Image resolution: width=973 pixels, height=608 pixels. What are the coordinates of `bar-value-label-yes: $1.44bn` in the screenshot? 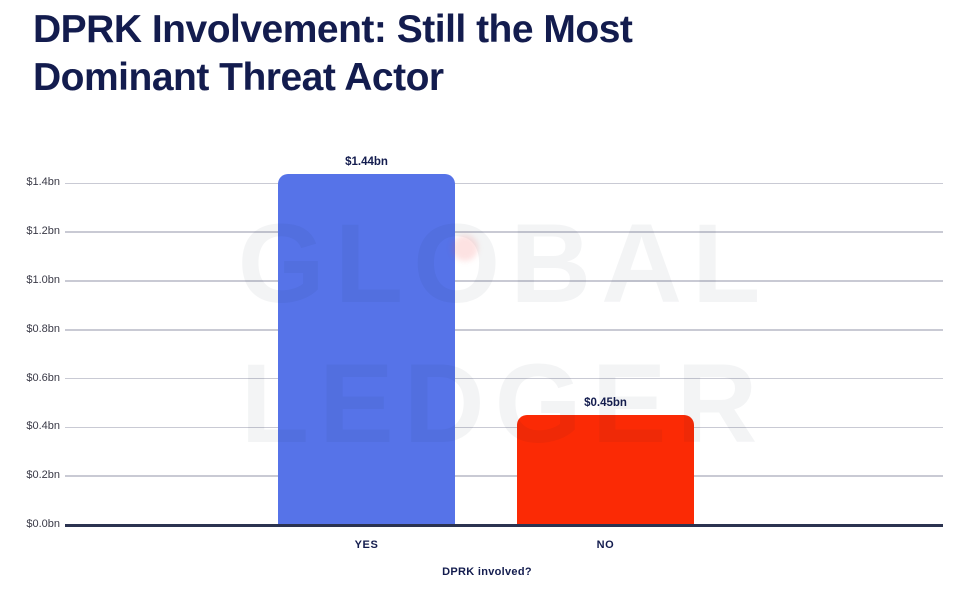 It's located at (366, 161).